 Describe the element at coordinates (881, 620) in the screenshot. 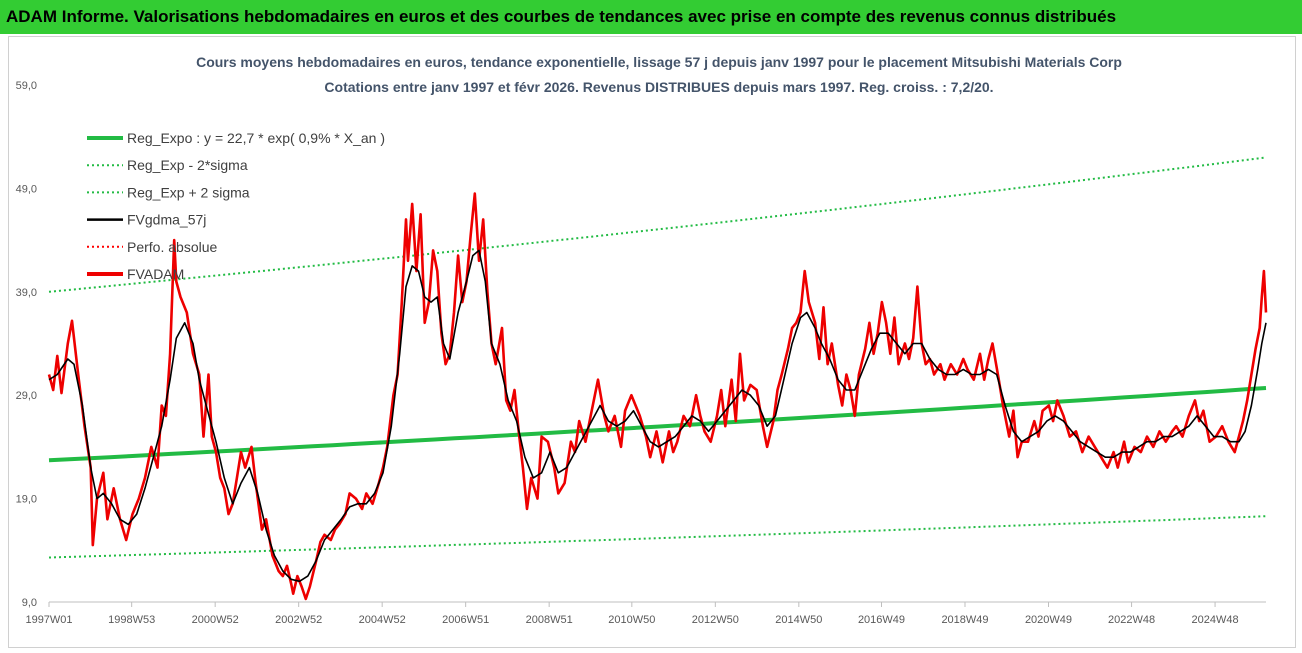

I see `x-tick-label: 2016W49` at that location.